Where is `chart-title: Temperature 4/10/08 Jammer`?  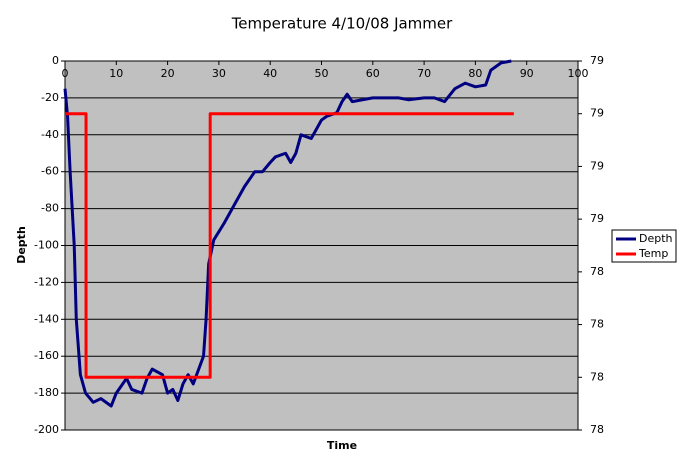 chart-title: Temperature 4/10/08 Jammer is located at coordinates (342, 24).